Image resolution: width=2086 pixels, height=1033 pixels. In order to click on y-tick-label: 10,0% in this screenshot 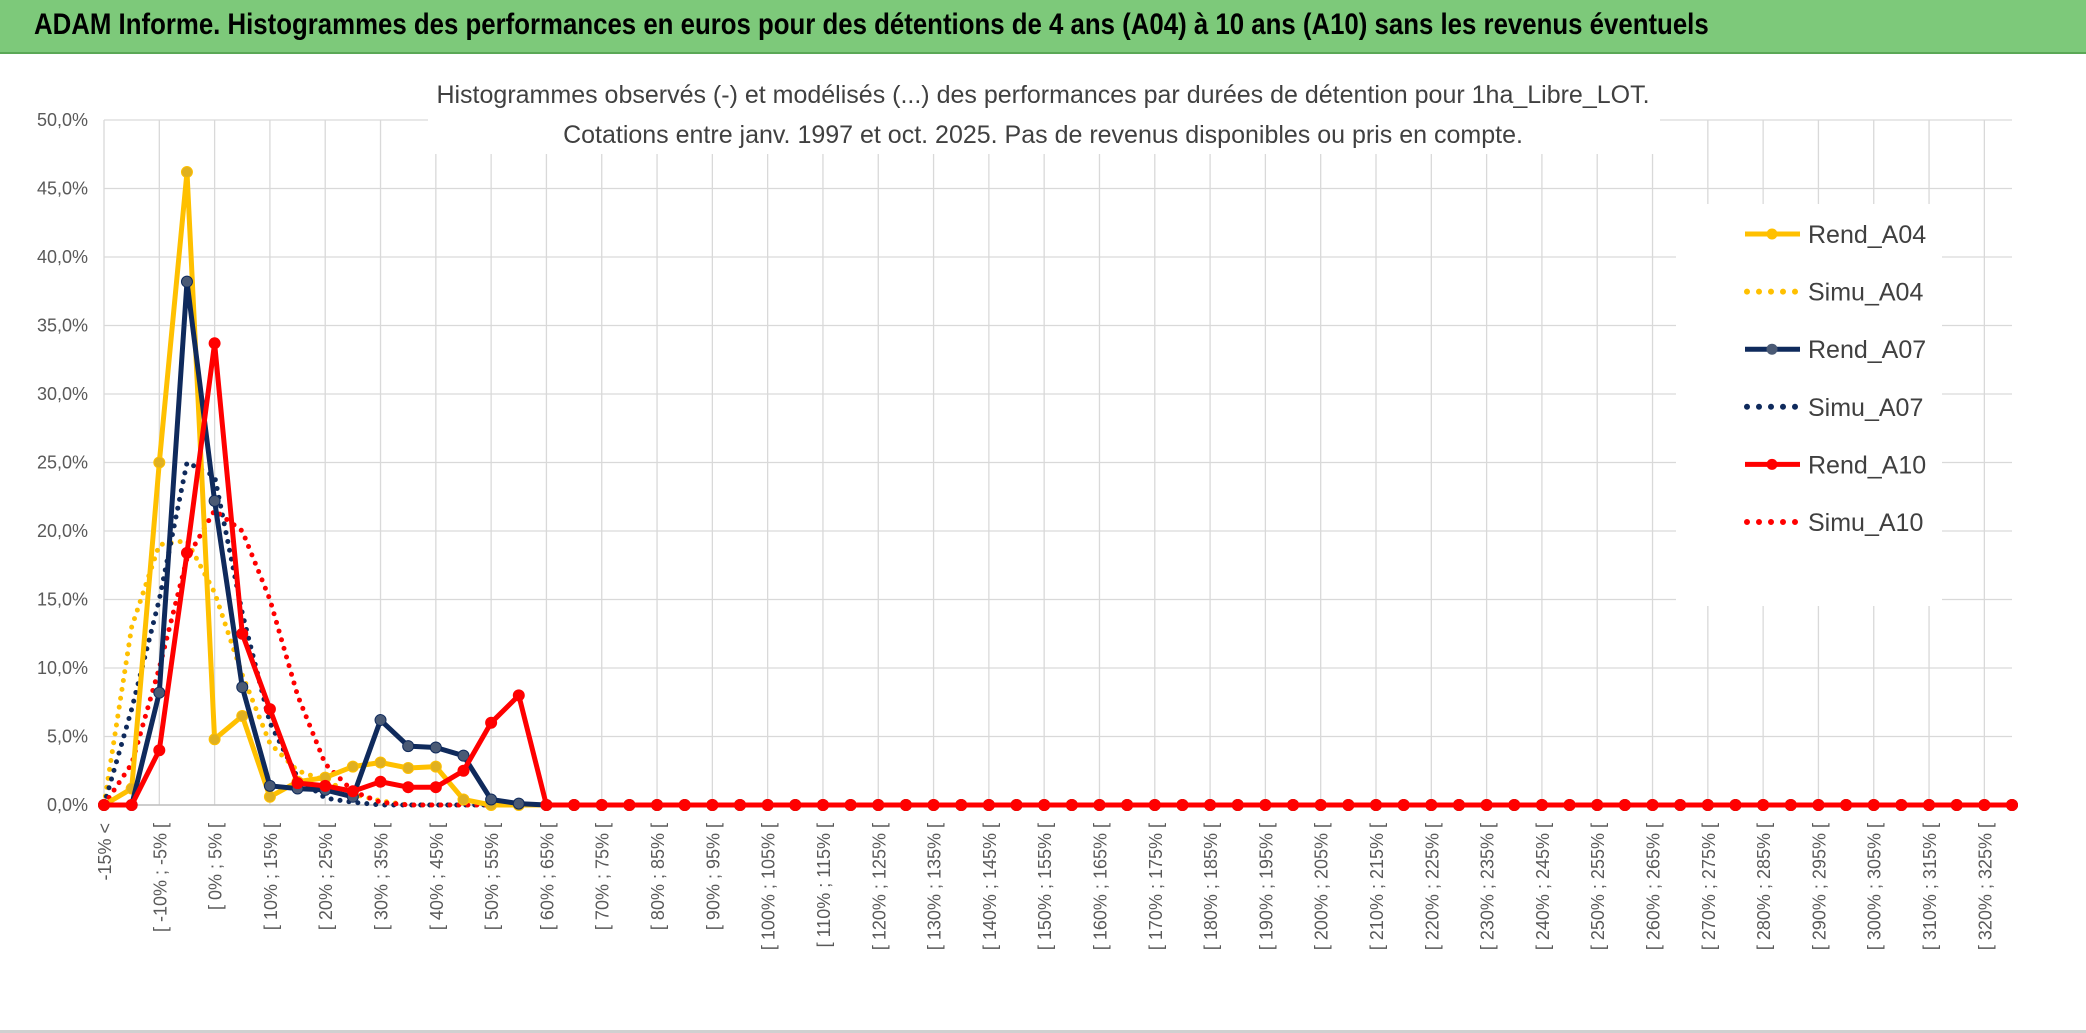, I will do `click(62, 668)`.